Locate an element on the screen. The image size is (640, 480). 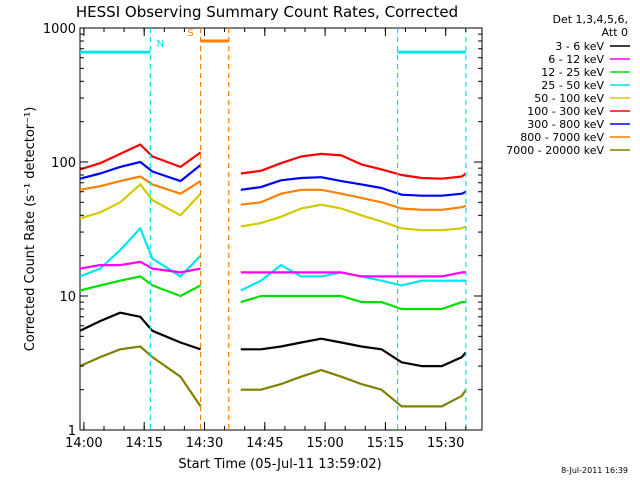
legend-label: 800 - 7000 keV is located at coordinates (562, 137).